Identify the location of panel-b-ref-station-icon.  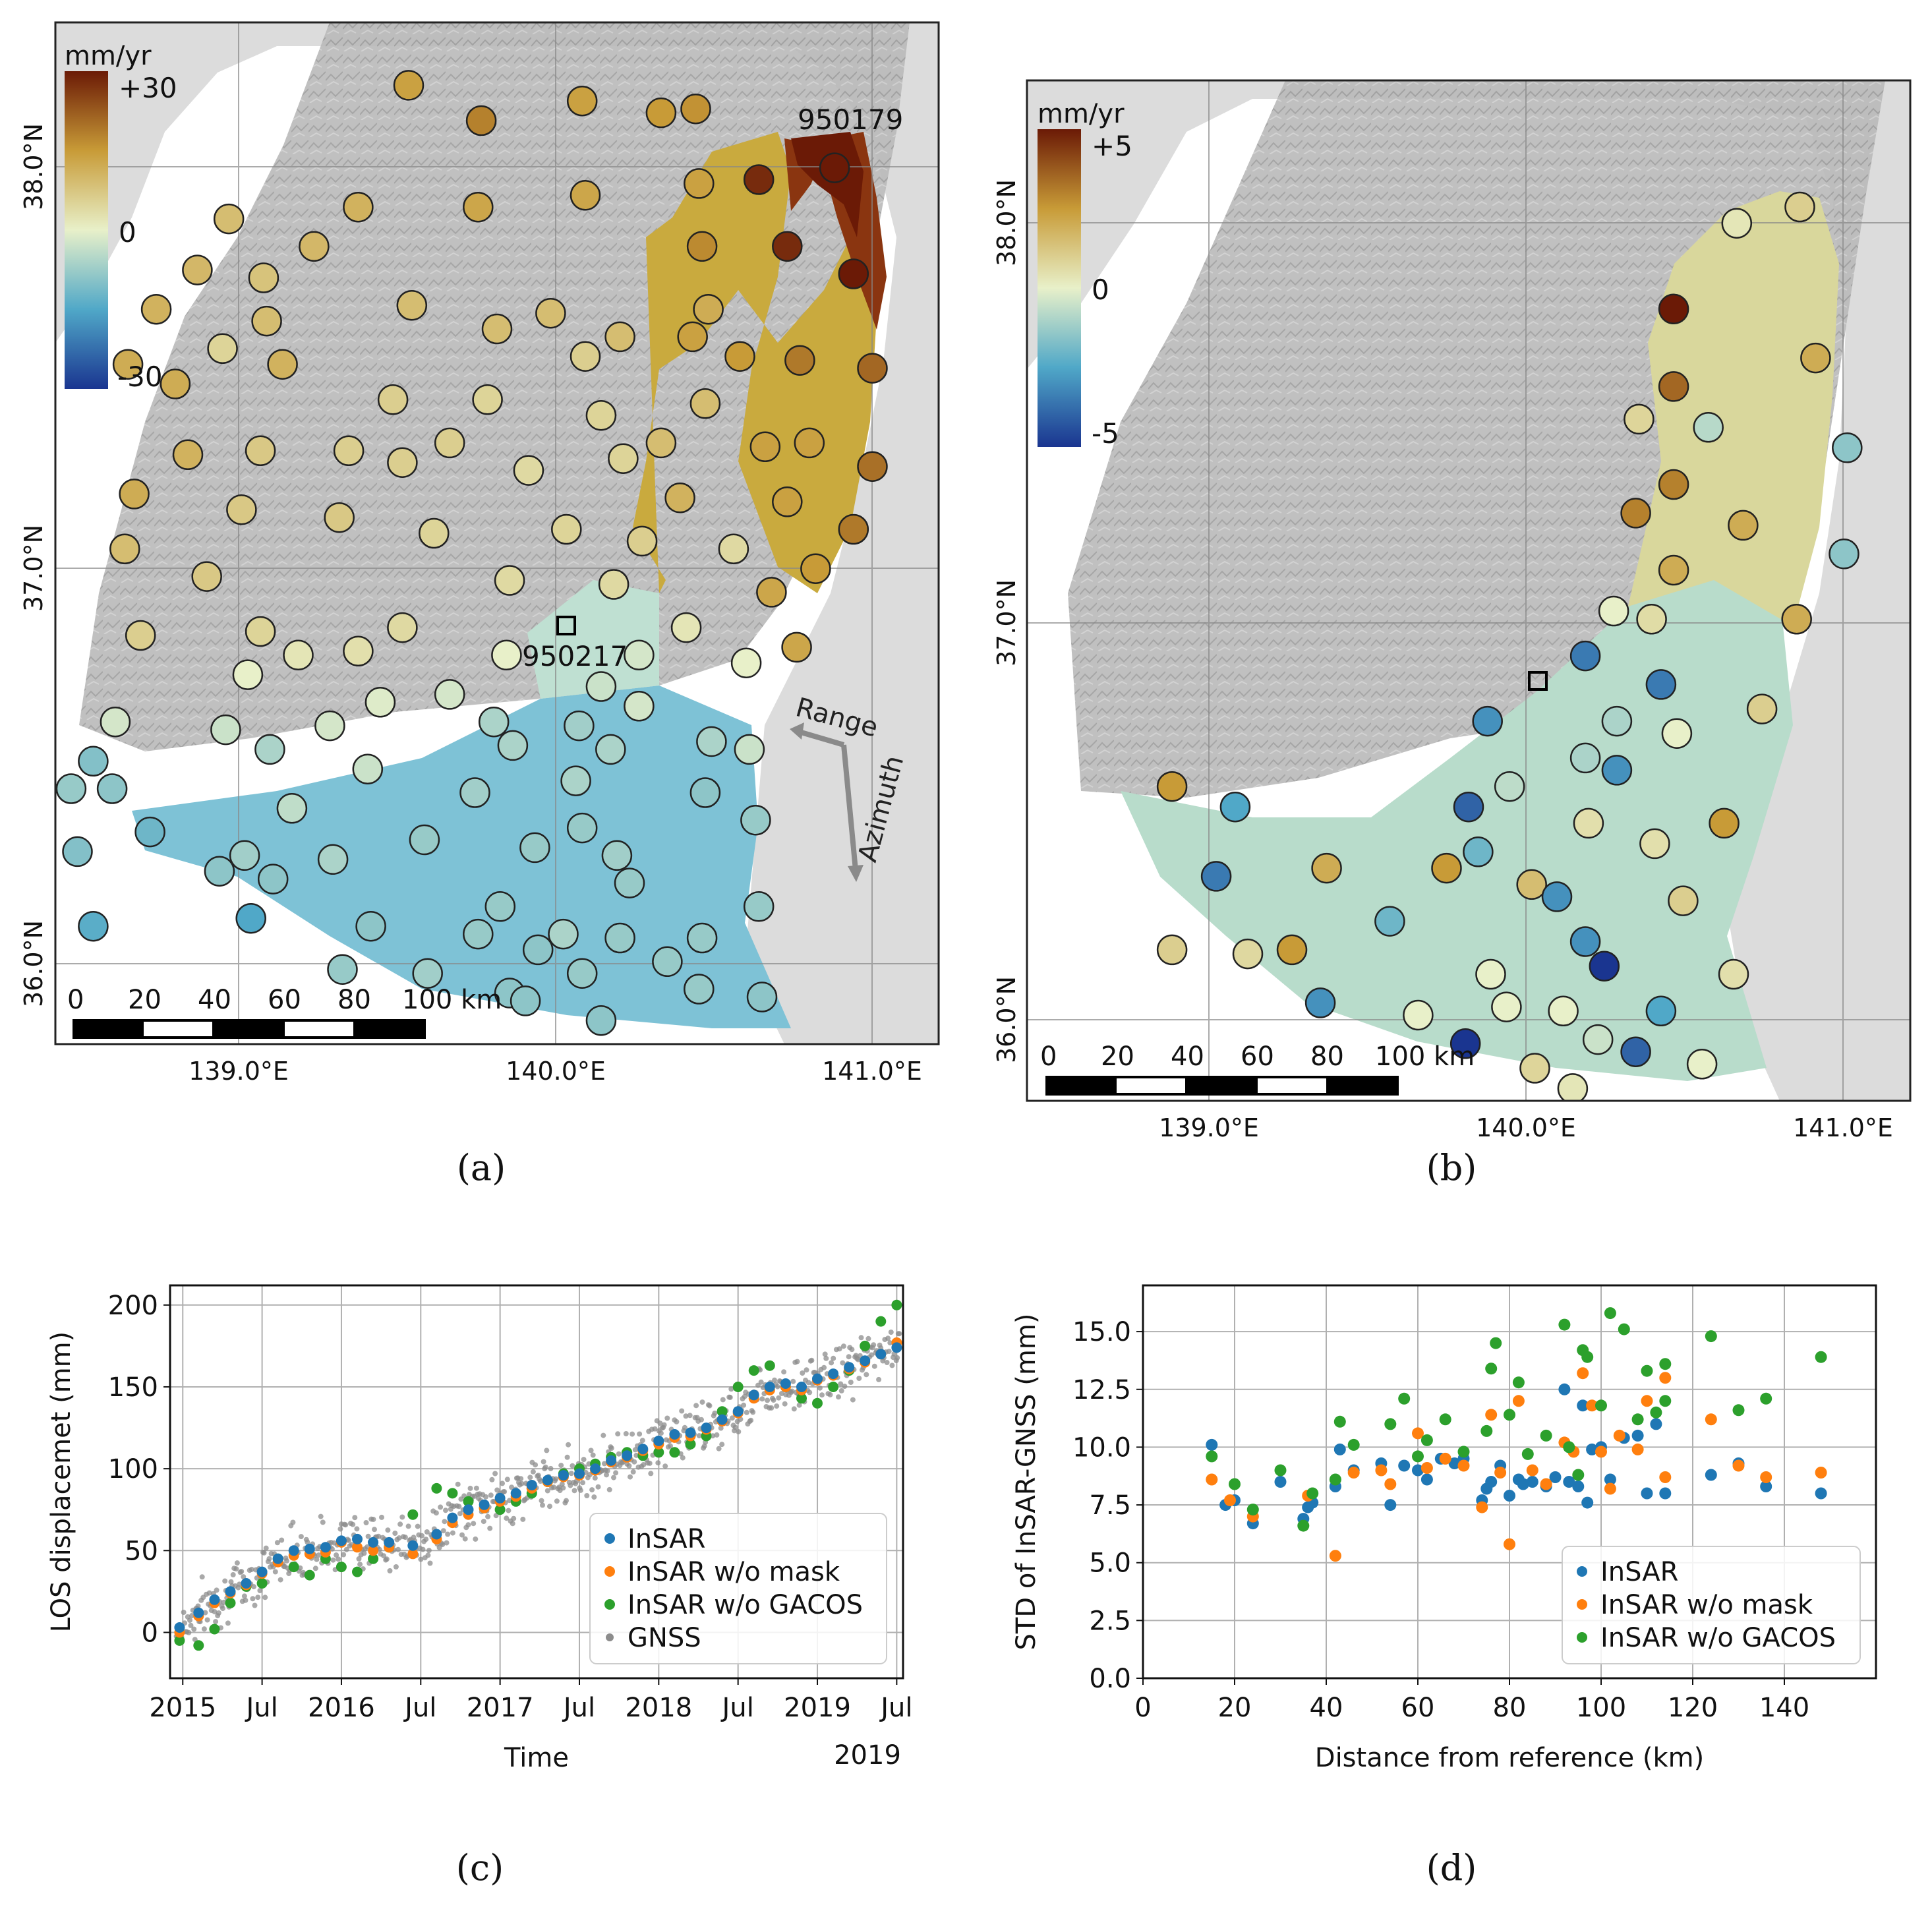
(1538, 681).